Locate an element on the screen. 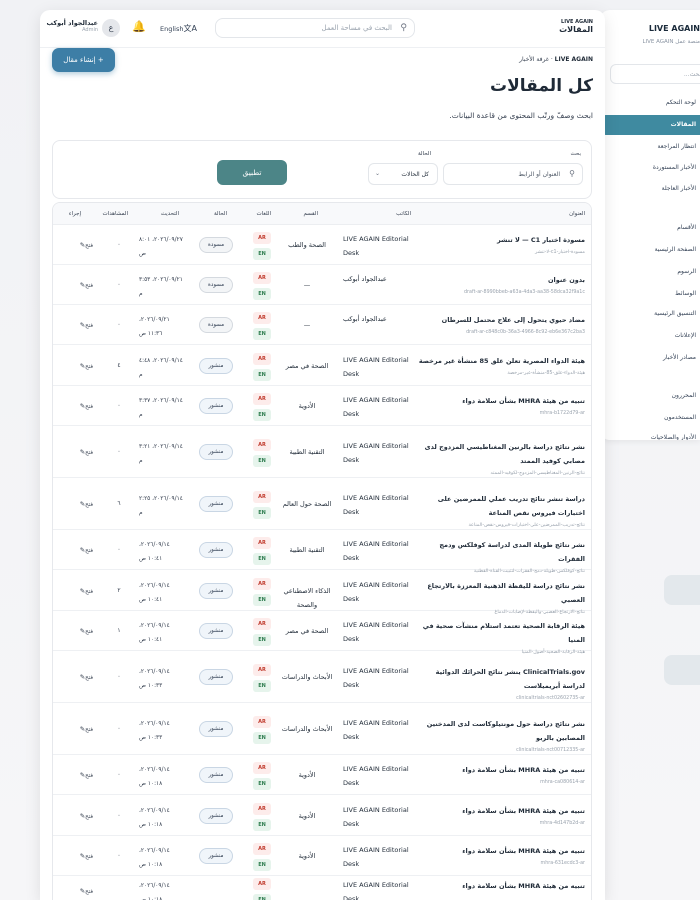  sidebar-item: المستخدمون is located at coordinates (680, 417).